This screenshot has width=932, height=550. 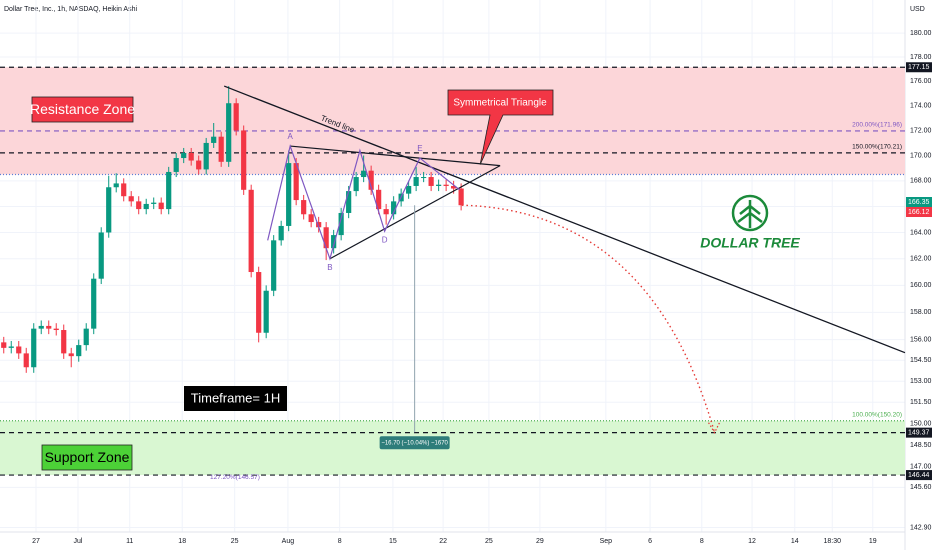 I want to click on x-tick-label: 11, so click(x=129, y=541).